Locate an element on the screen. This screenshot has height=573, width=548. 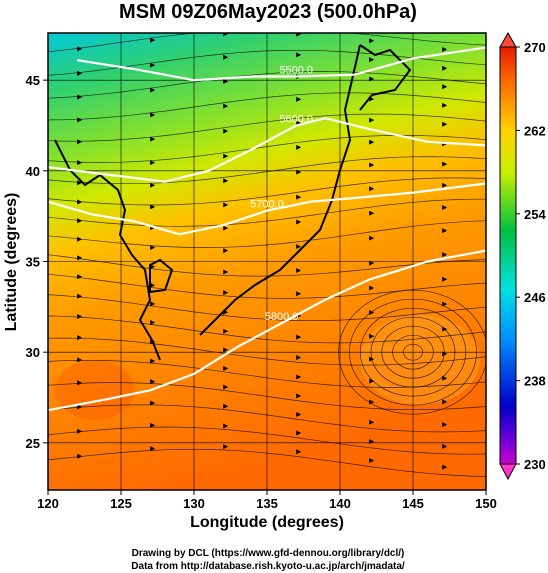
y-axis-label: Latitude (degrees) is located at coordinates (11, 262).